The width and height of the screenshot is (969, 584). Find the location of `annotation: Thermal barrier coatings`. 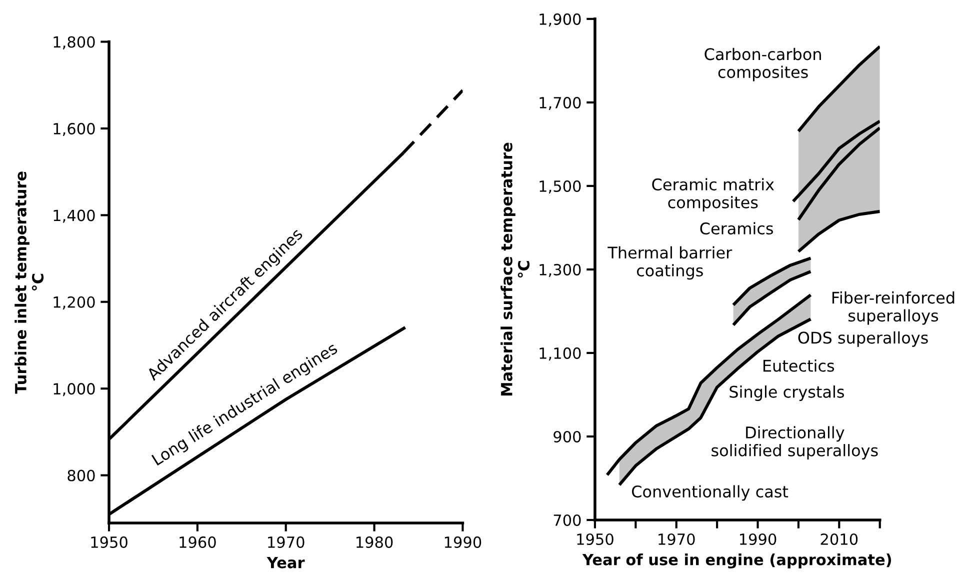

annotation: Thermal barrier coatings is located at coordinates (670, 263).